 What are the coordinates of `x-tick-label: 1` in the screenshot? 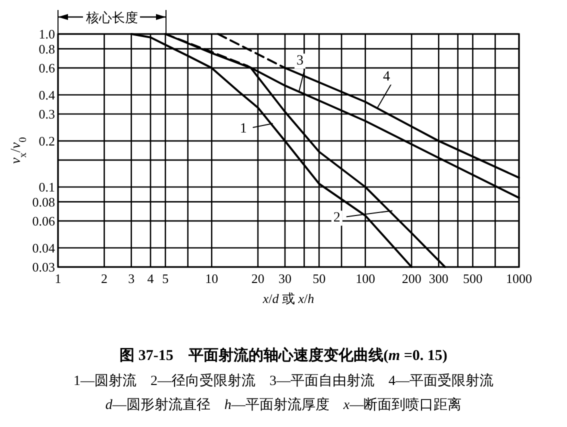 It's located at (58, 278).